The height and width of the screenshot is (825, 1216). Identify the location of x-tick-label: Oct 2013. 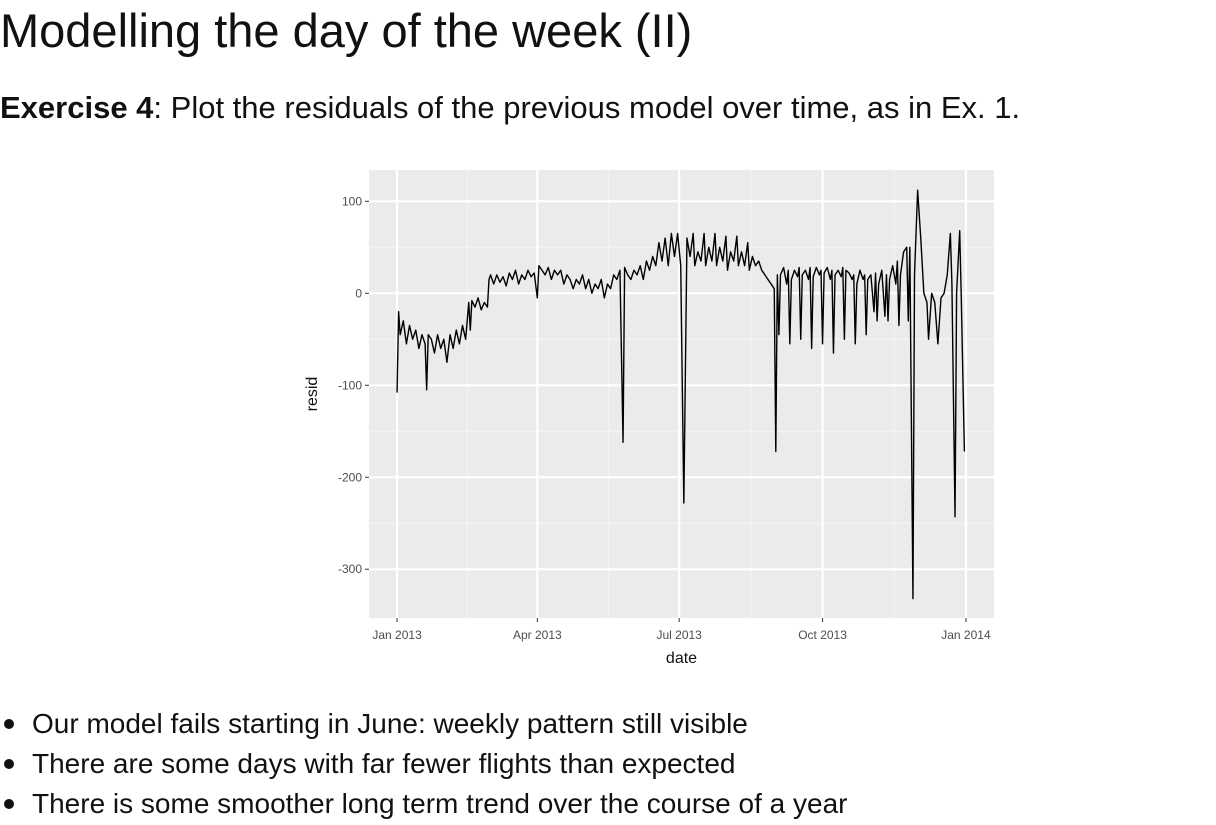
(822, 635).